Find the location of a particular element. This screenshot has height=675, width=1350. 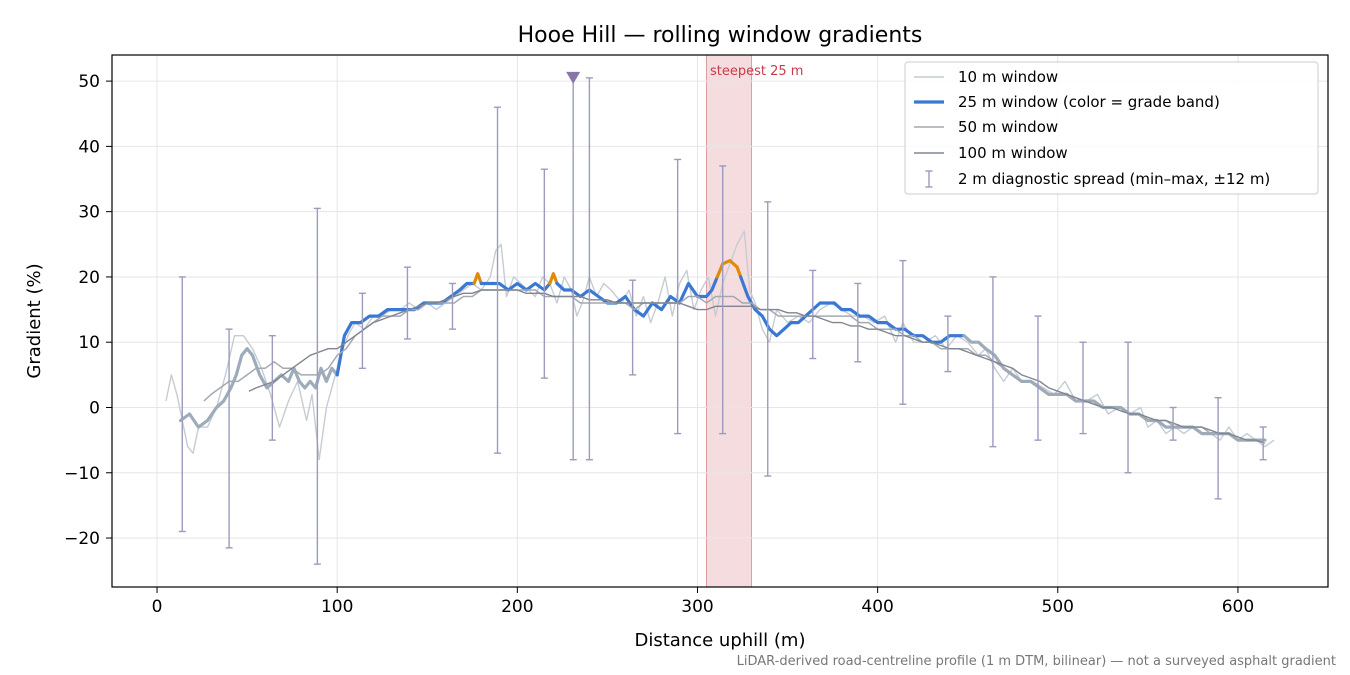

y-tick-label: 30 is located at coordinates (89, 213).